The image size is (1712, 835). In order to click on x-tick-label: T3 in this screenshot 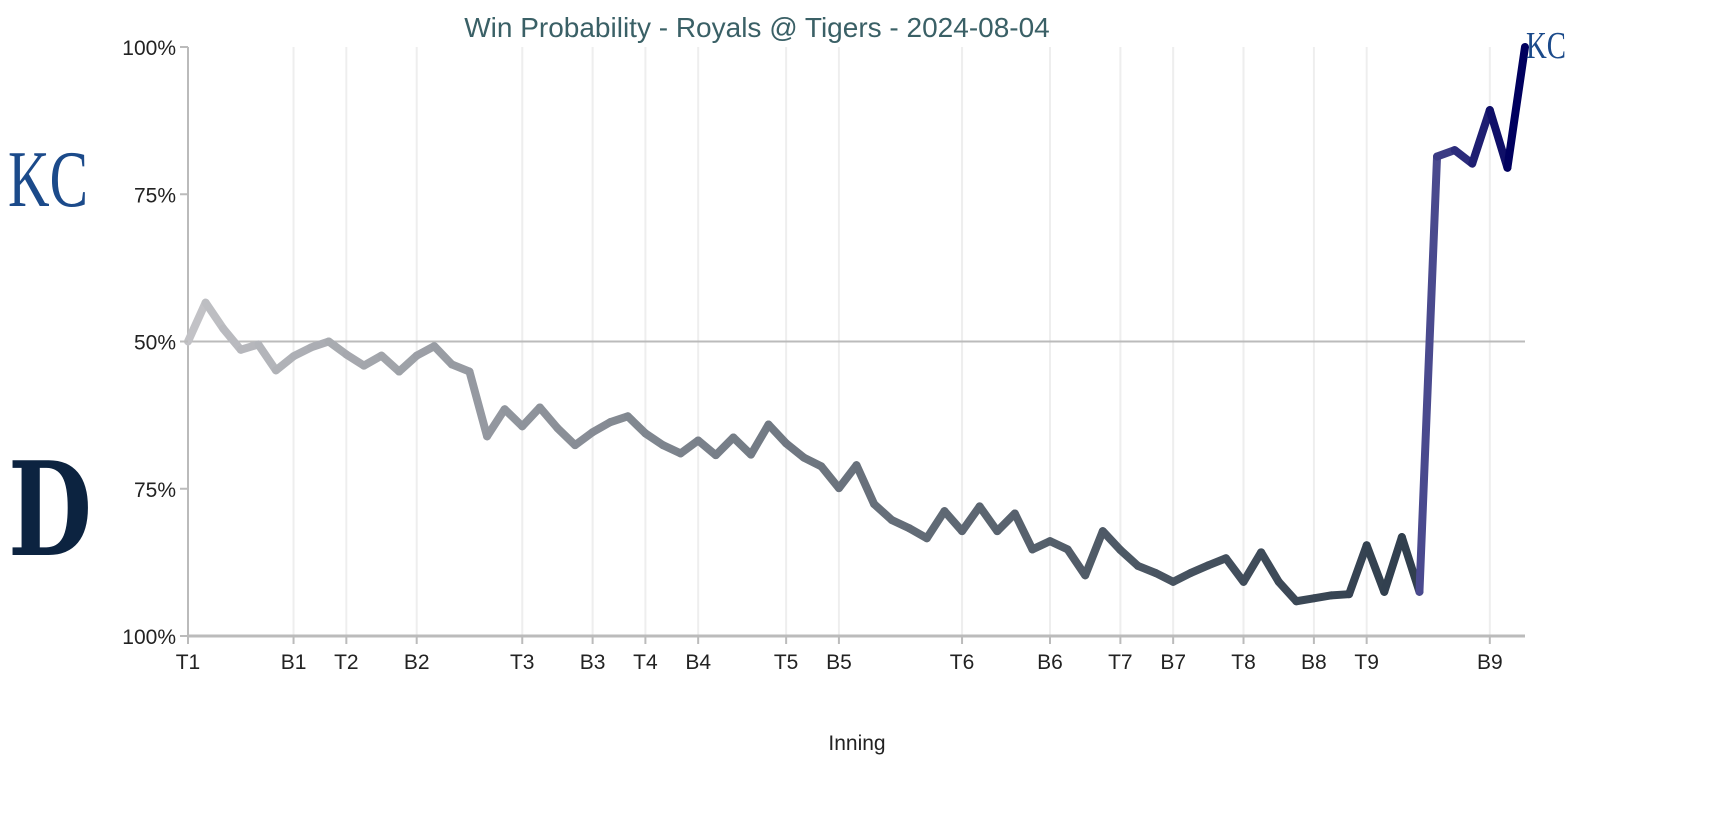, I will do `click(522, 662)`.